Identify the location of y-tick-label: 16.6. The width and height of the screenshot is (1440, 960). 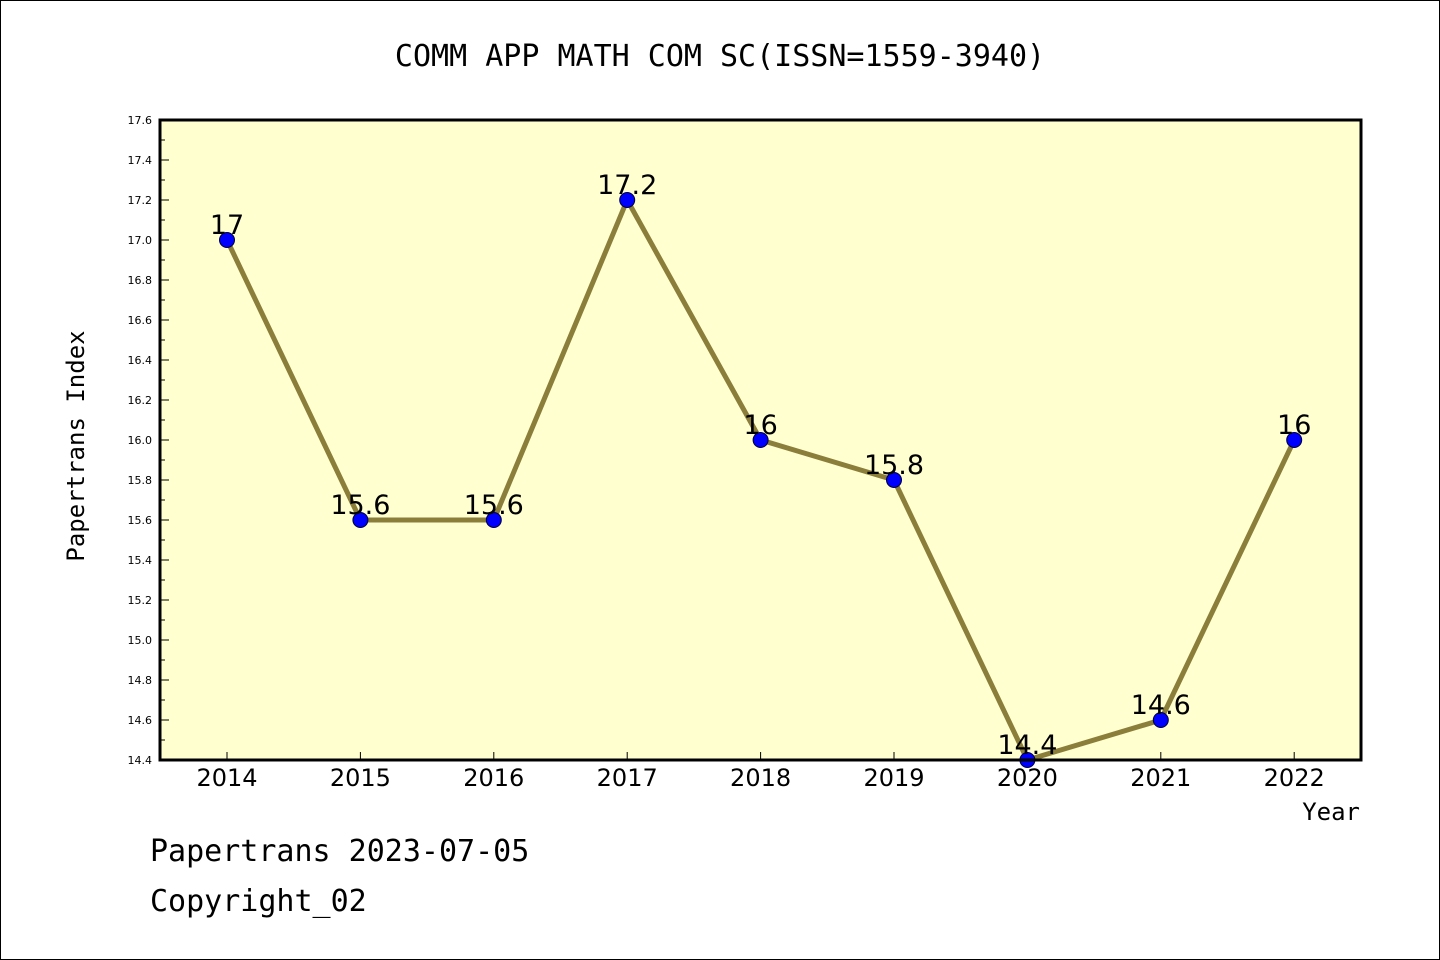
(140, 320).